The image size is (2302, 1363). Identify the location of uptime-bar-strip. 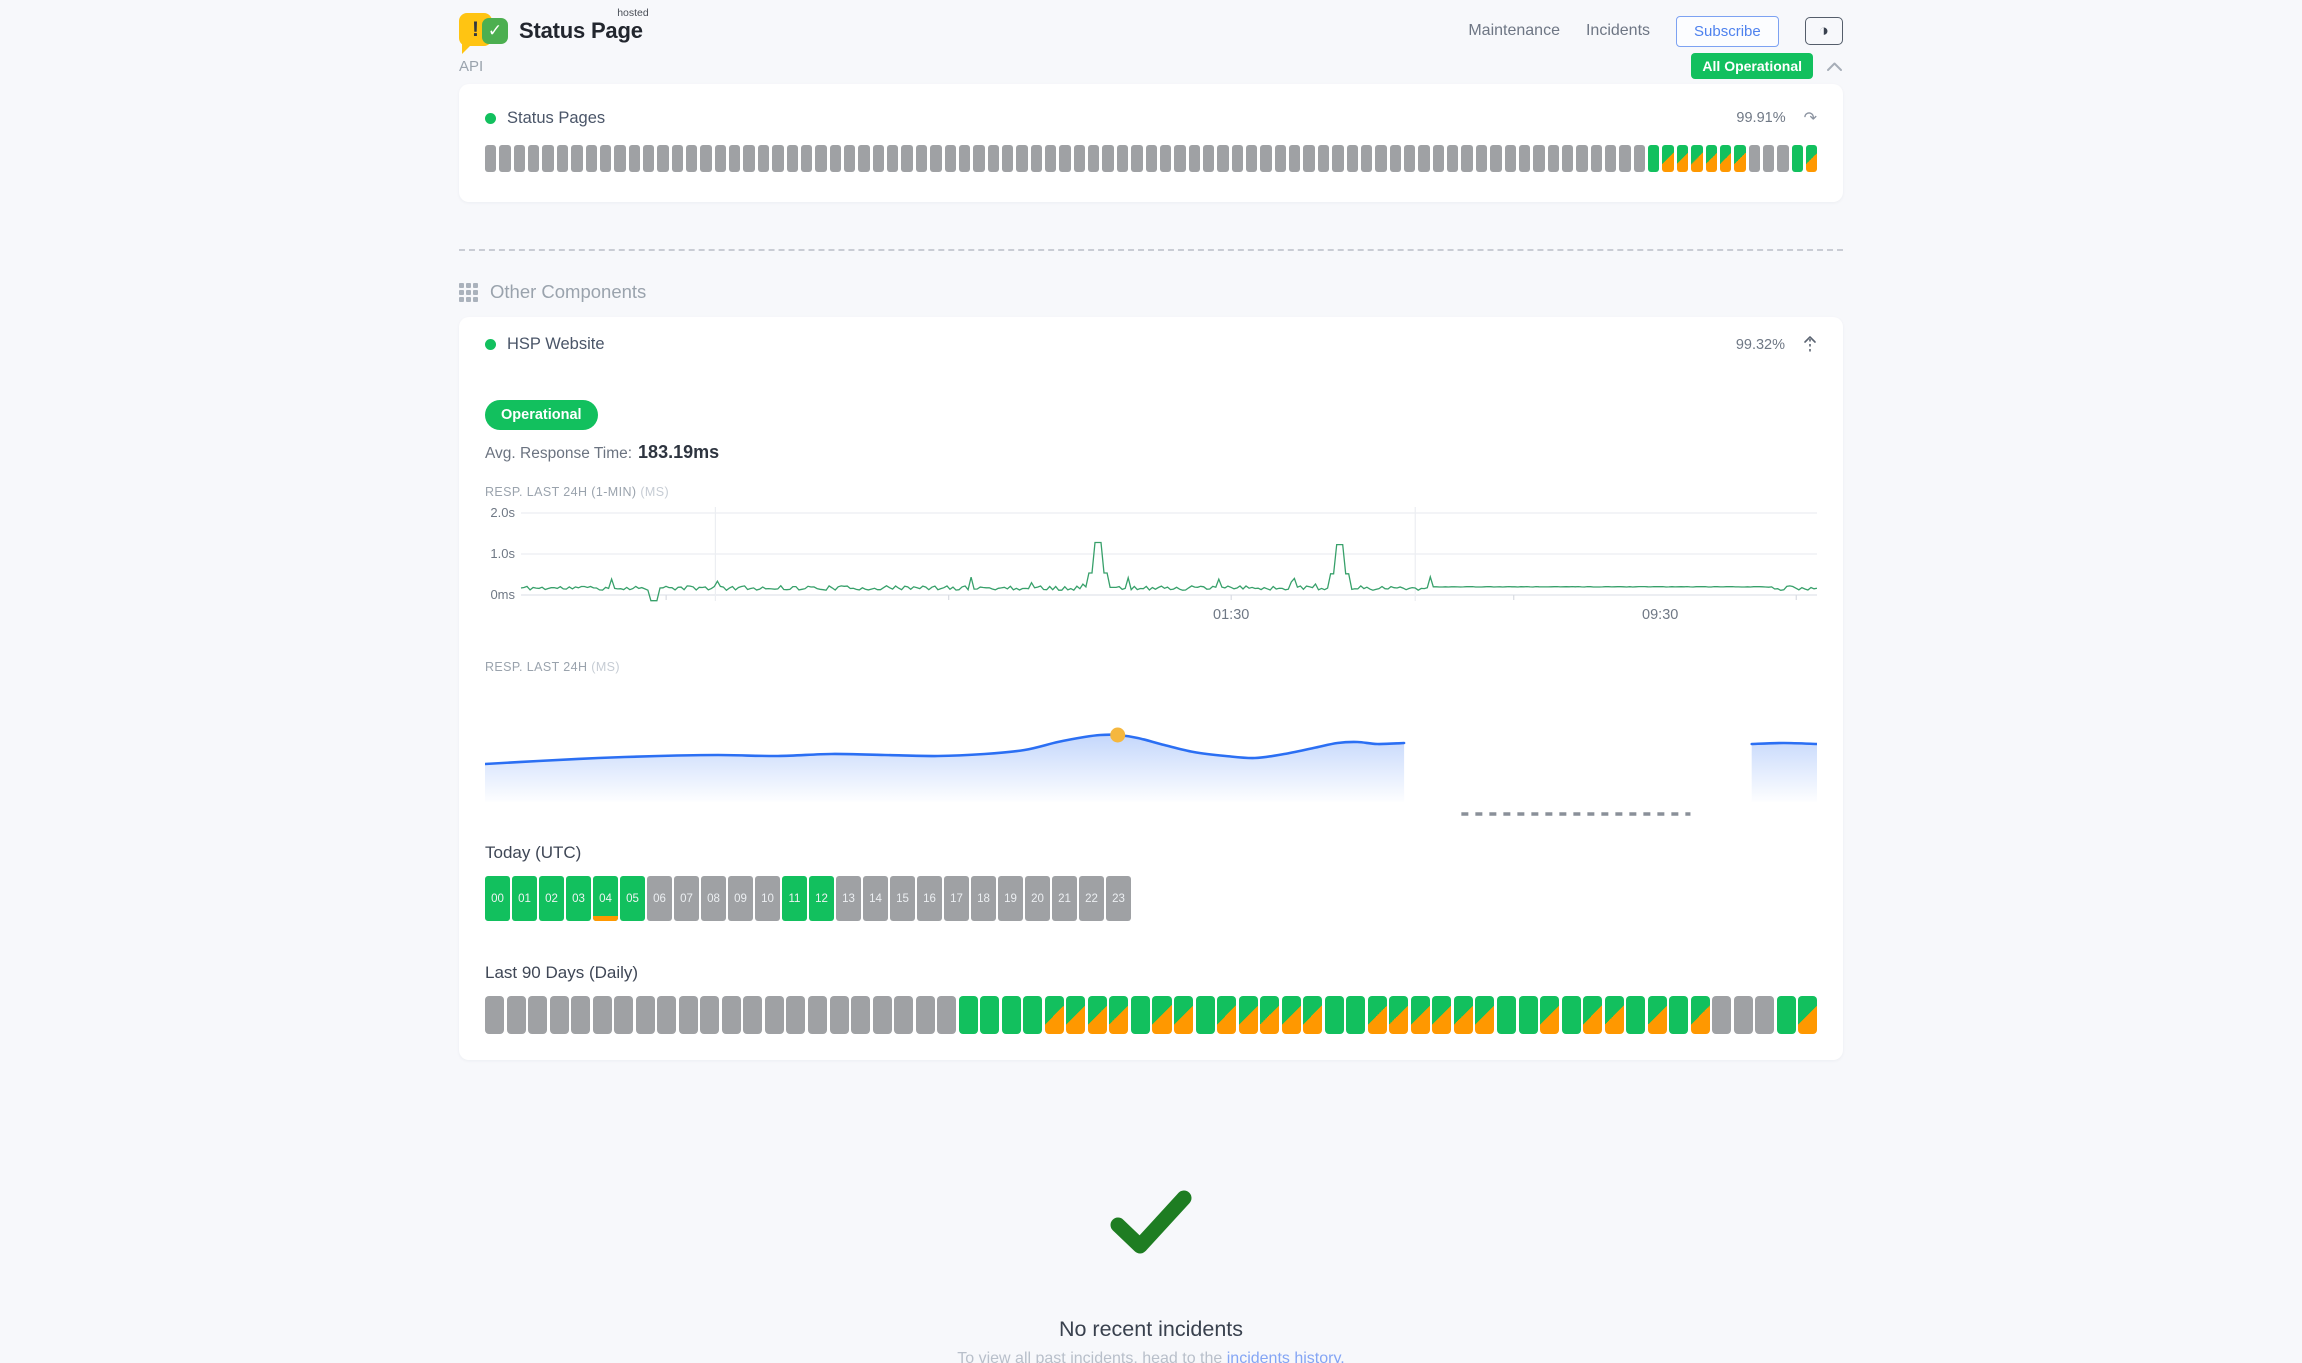
(1151, 158).